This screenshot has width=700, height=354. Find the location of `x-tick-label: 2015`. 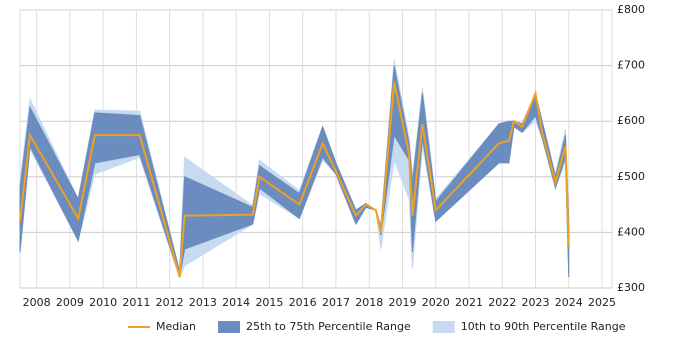

x-tick-label: 2015 is located at coordinates (269, 302).